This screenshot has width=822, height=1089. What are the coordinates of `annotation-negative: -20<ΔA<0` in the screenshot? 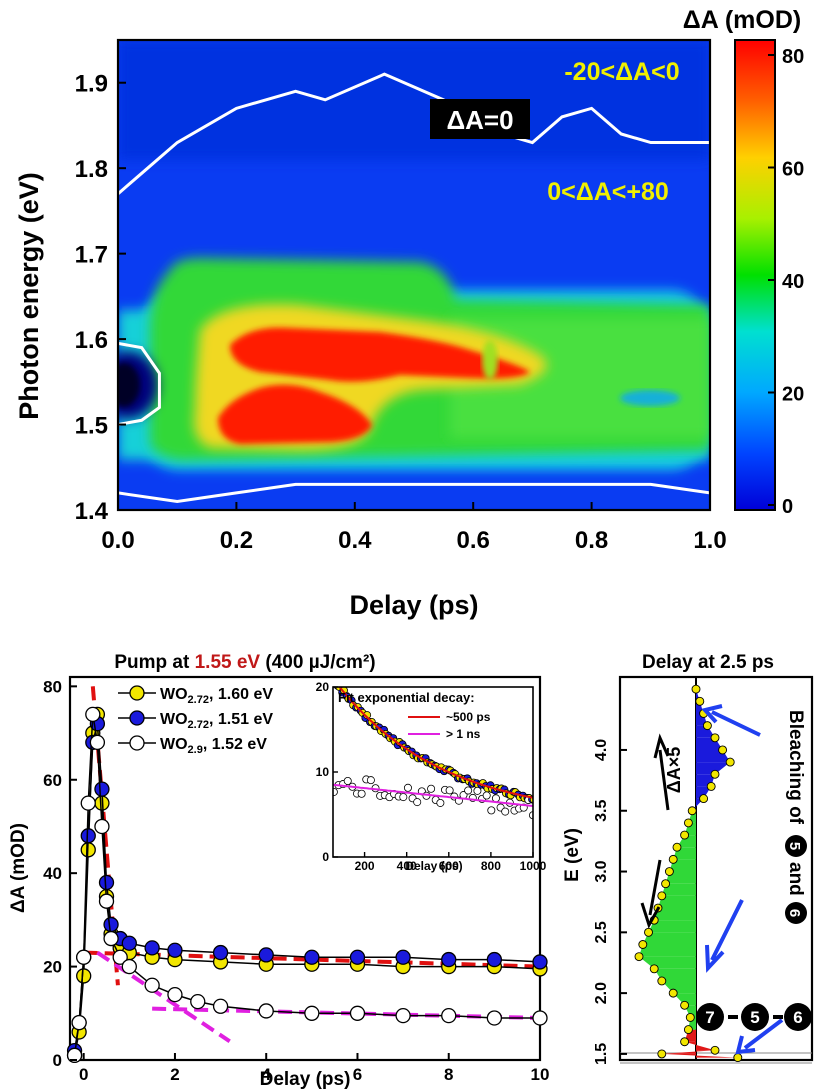 It's located at (621, 72).